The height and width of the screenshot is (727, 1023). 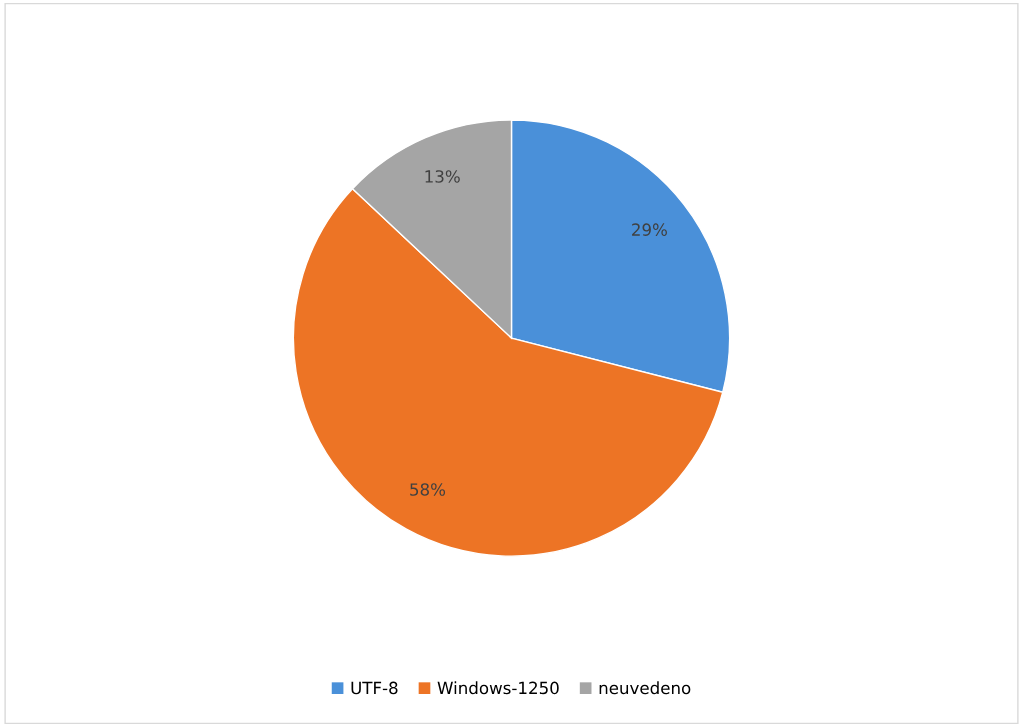 What do you see at coordinates (649, 229) in the screenshot?
I see `data-label: 29%` at bounding box center [649, 229].